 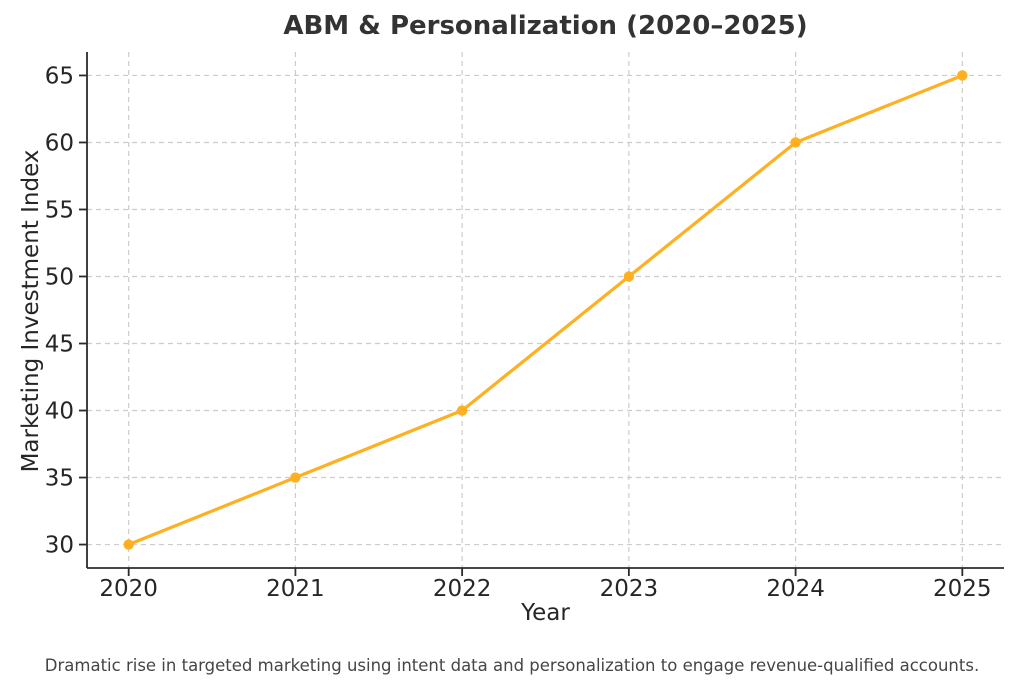 I want to click on y-tick-label: 45, so click(x=59, y=345).